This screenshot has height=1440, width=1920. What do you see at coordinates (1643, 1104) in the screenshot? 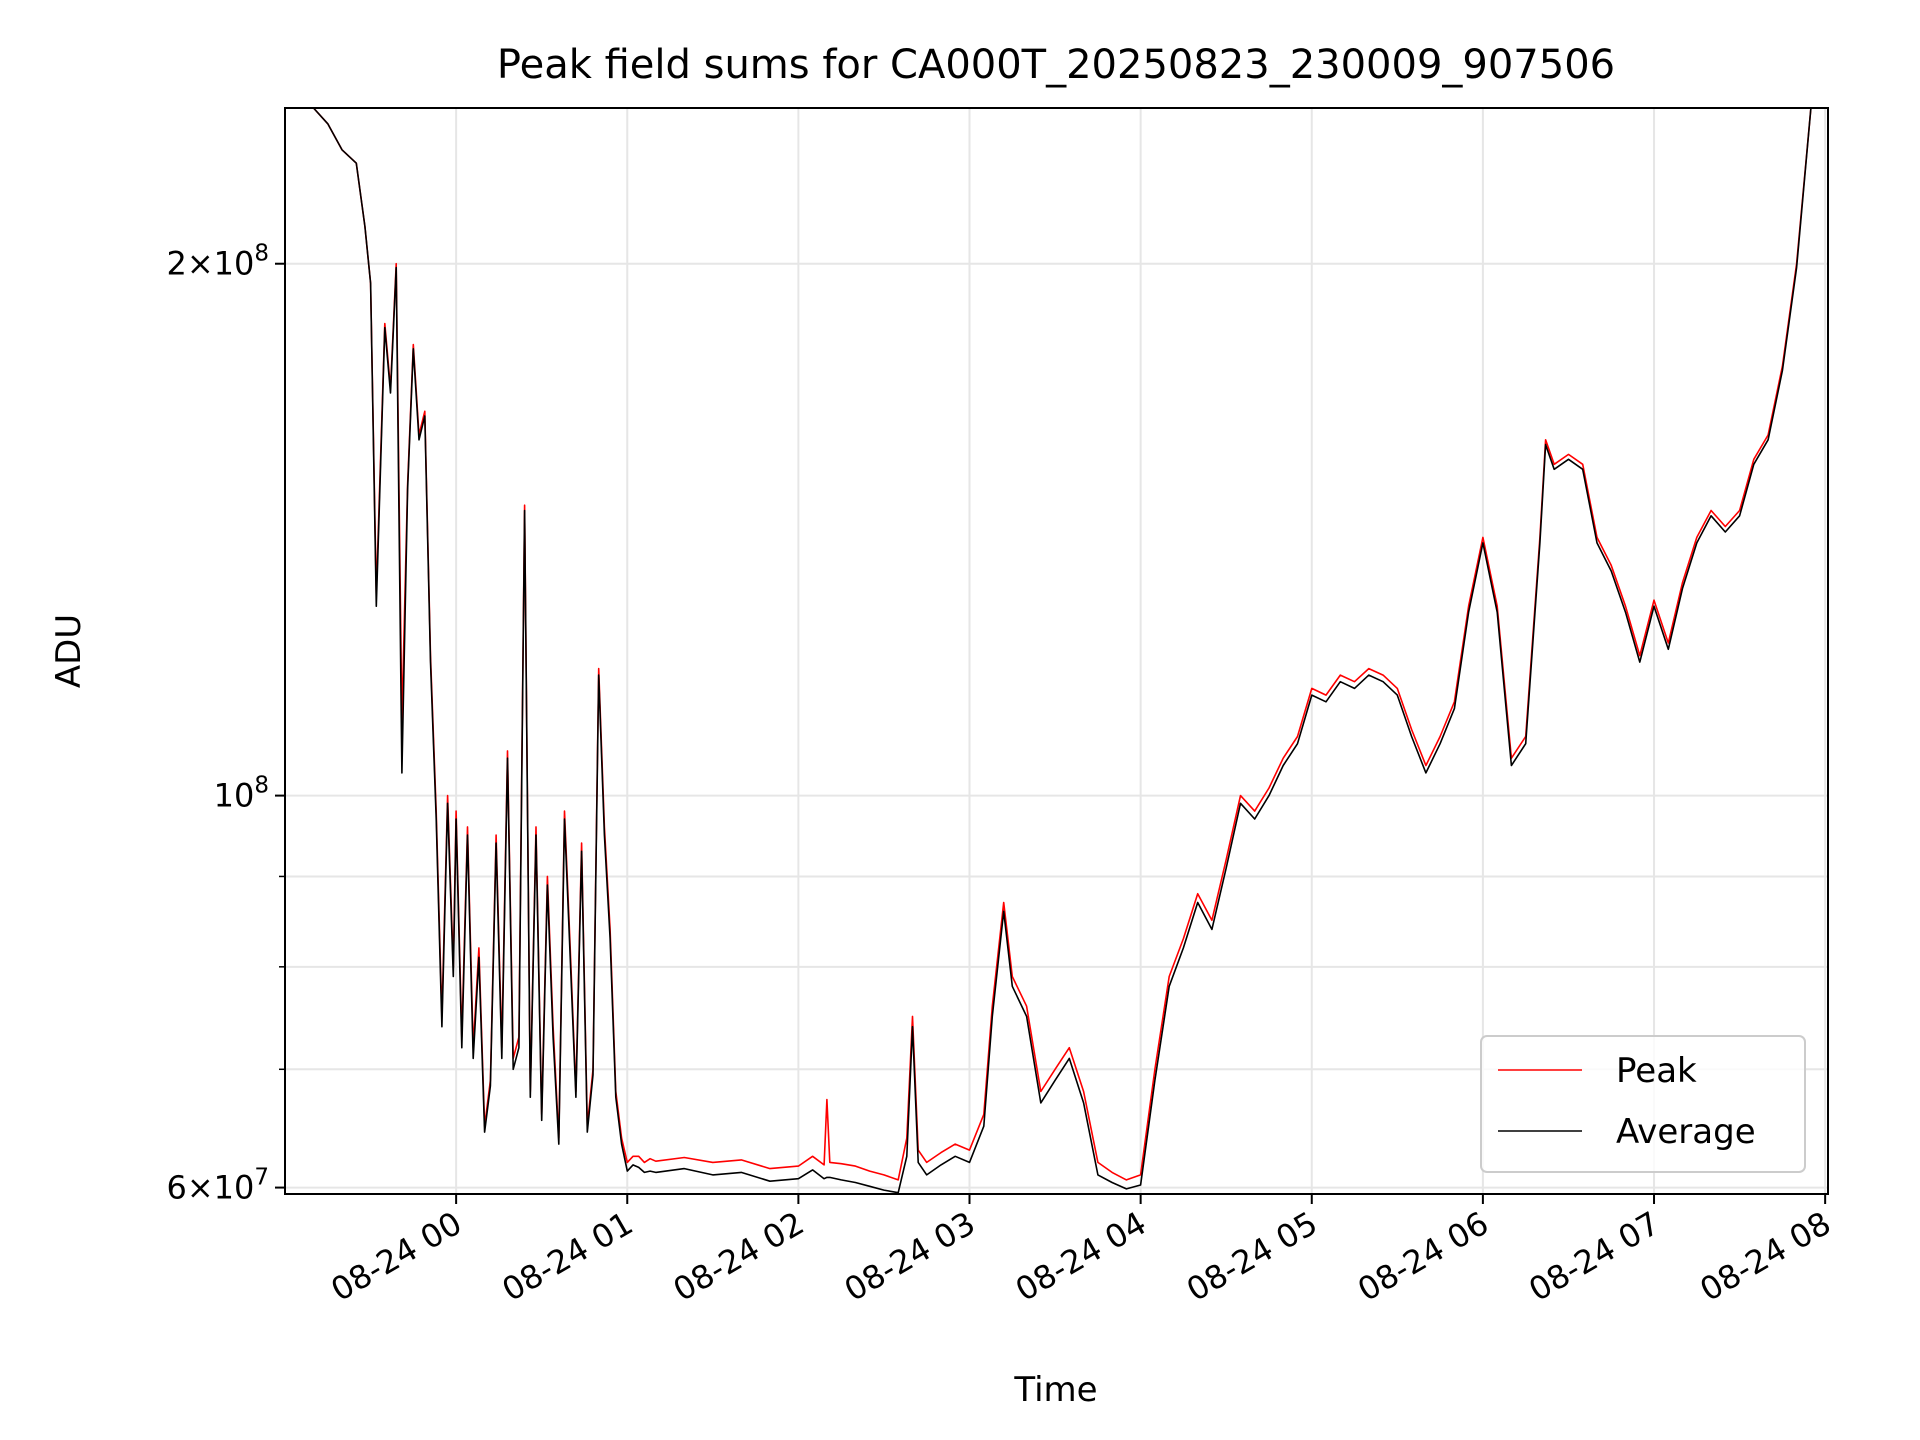
I see `legend: Peak Average` at bounding box center [1643, 1104].